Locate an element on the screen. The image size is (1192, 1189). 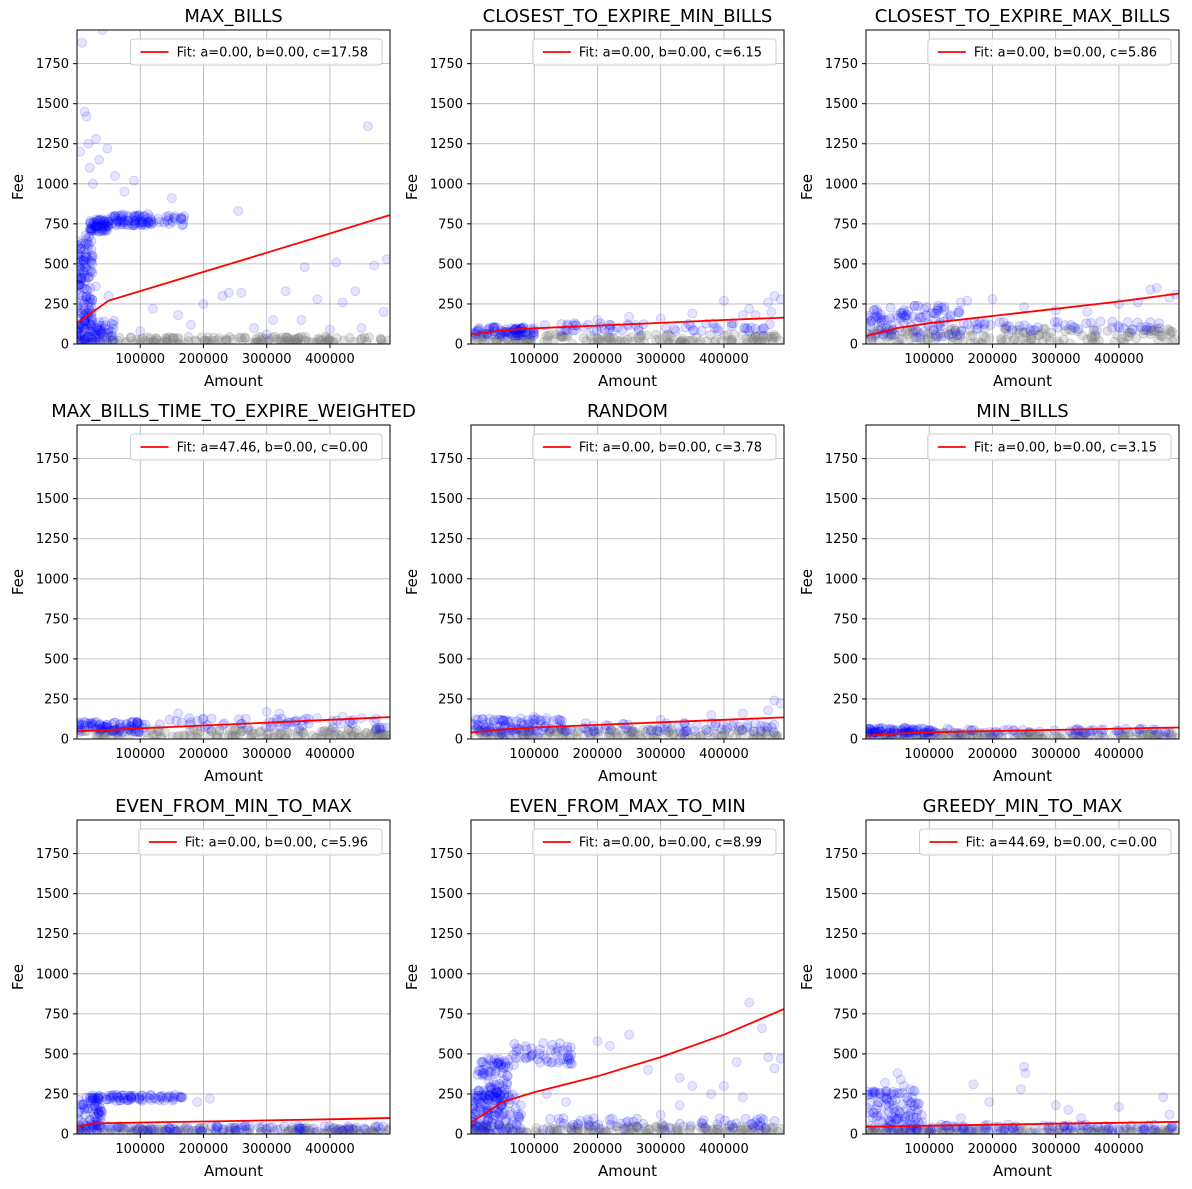
fit-line is located at coordinates (233, 1122).